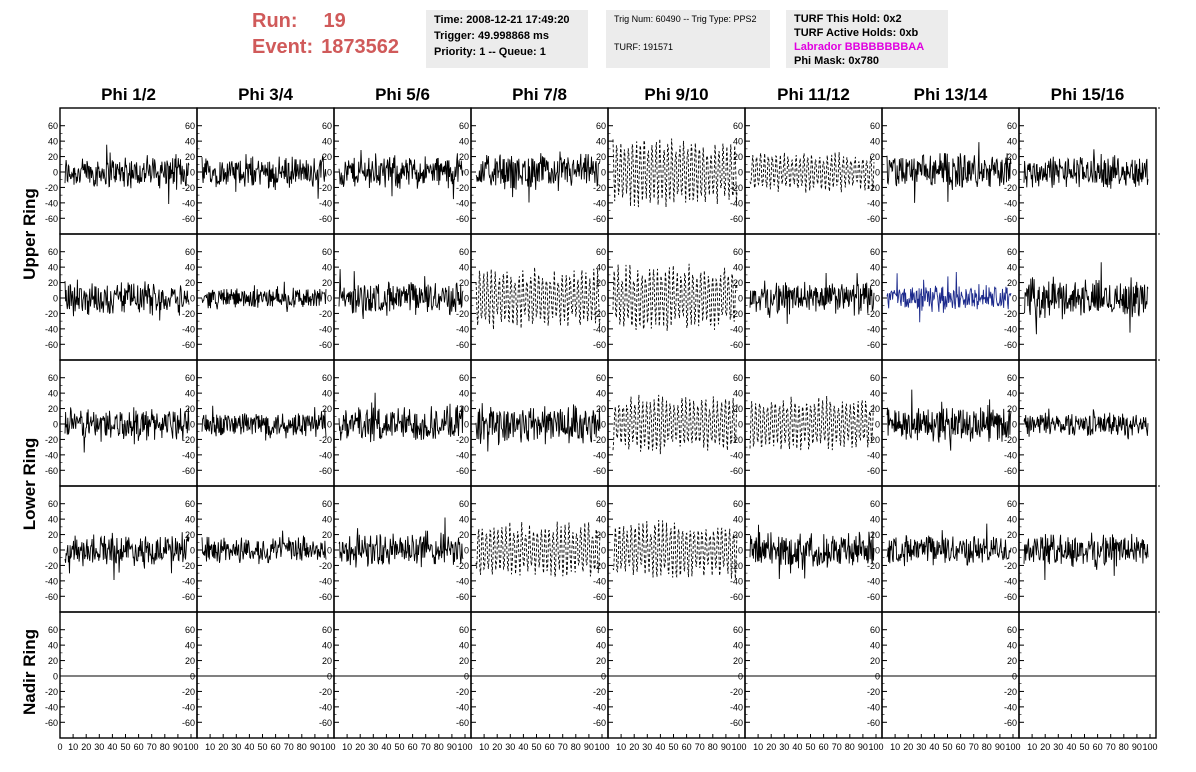 This screenshot has height=772, width=1196. What do you see at coordinates (1137, 747) in the screenshot?
I see `x-tick-label: 90` at bounding box center [1137, 747].